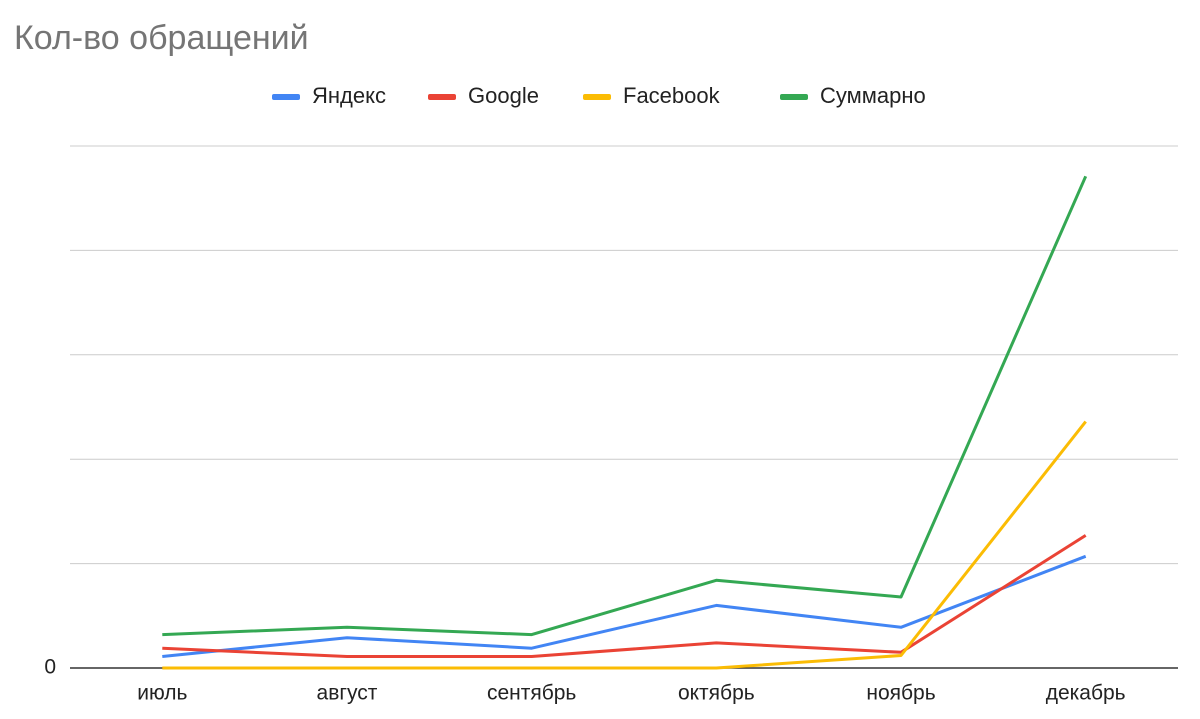  What do you see at coordinates (531, 693) in the screenshot?
I see `x-tick-label: сентябрь` at bounding box center [531, 693].